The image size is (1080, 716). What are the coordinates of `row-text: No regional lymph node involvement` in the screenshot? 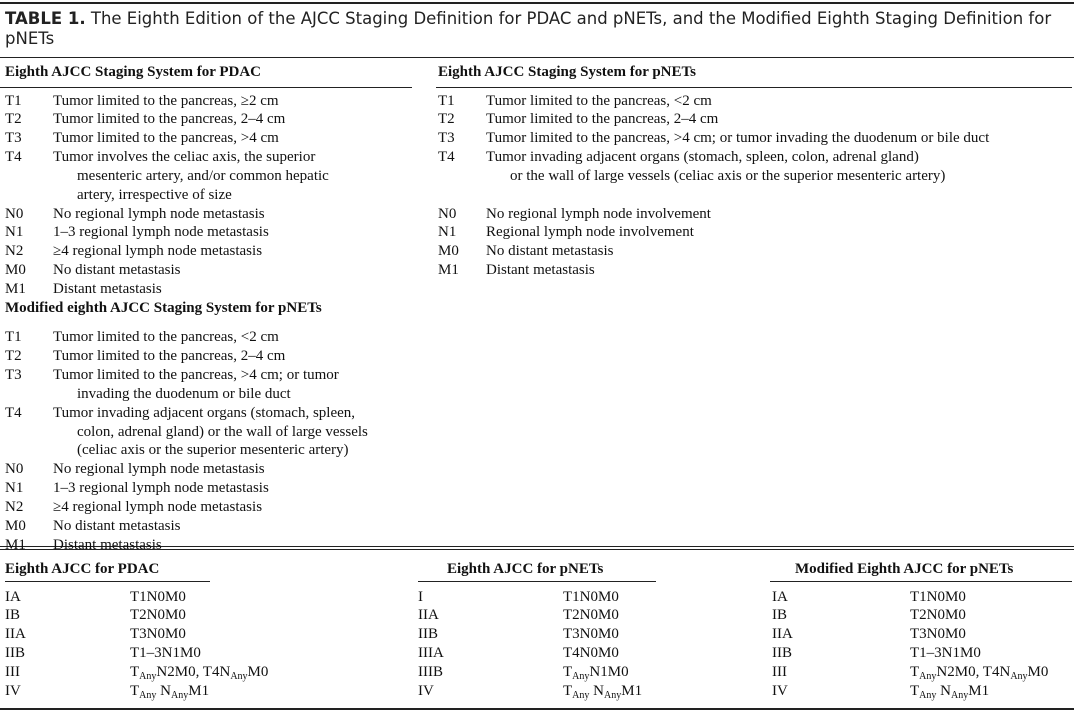 It's located at (598, 213).